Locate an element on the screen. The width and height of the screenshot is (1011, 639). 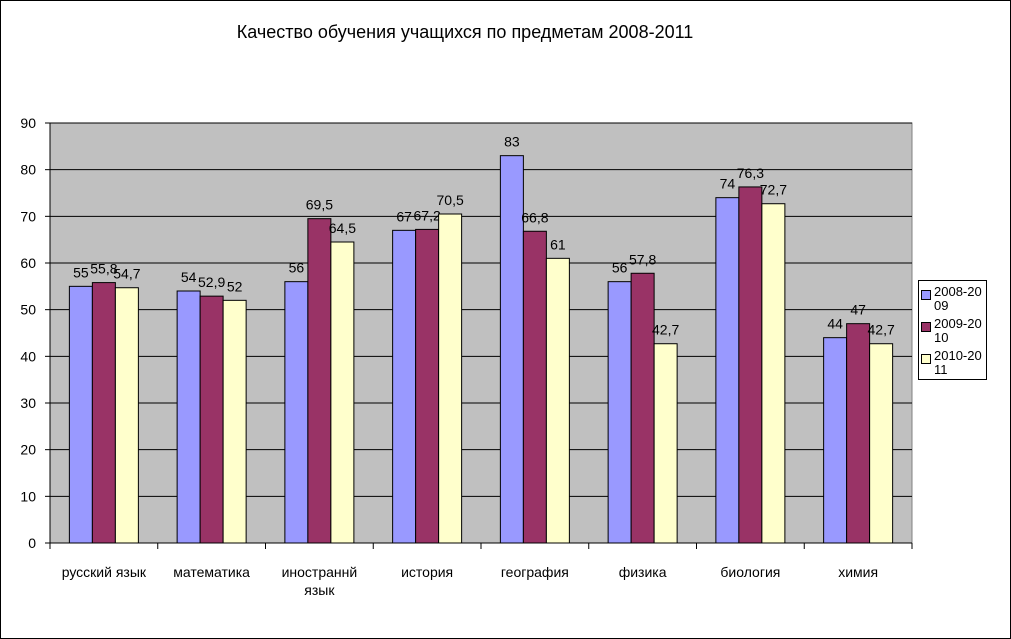
data-label-series-2-2: 69,5 is located at coordinates (319, 205).